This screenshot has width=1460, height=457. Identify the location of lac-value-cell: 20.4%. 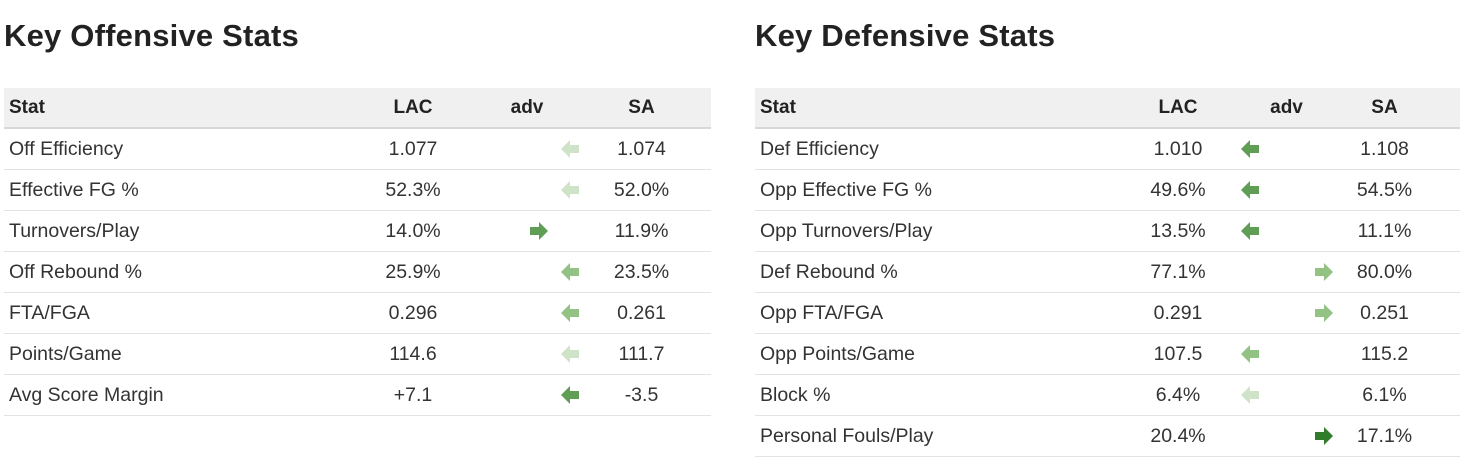
(1178, 436).